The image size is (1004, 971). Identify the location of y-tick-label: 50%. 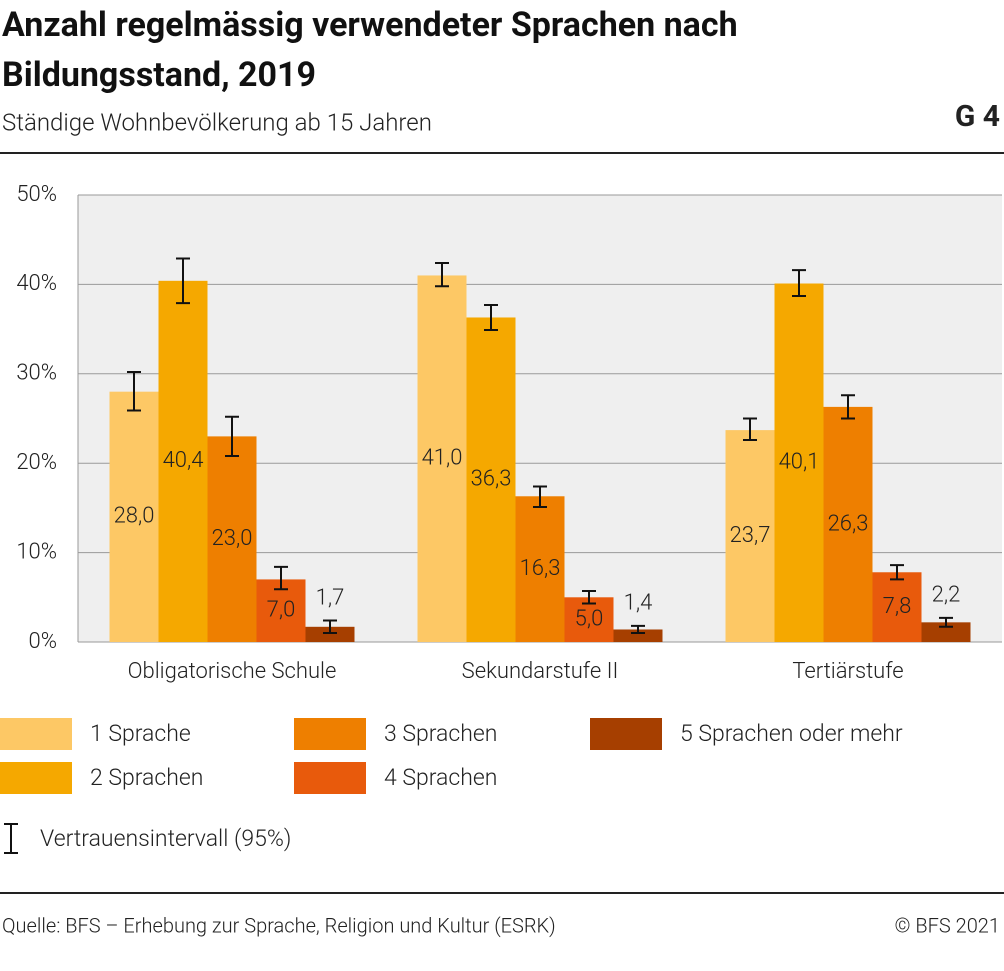
(36, 194).